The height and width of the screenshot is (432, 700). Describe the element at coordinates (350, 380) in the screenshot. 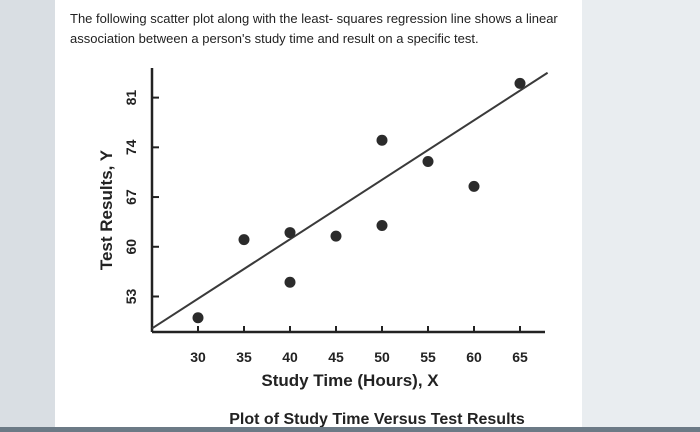

I see `x-axis-label: Study Time (Hours), X` at that location.